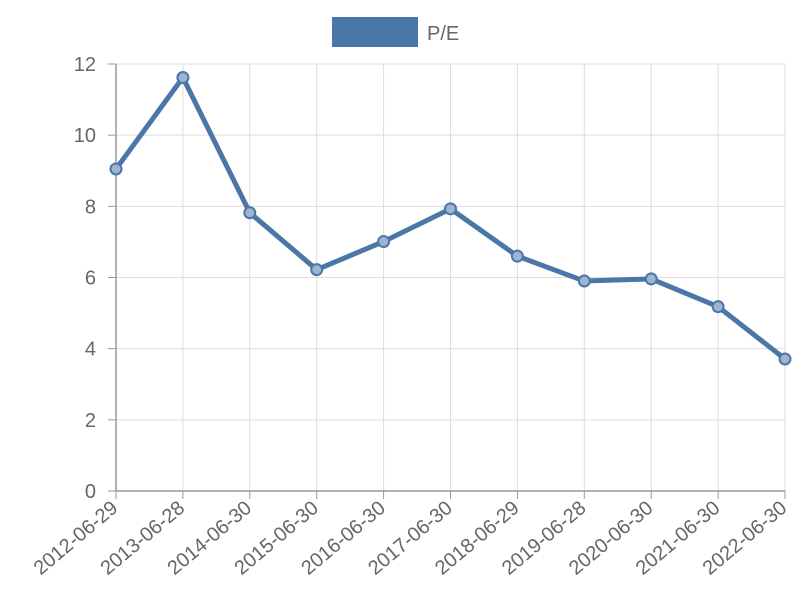  I want to click on legend-swatch, so click(375, 32).